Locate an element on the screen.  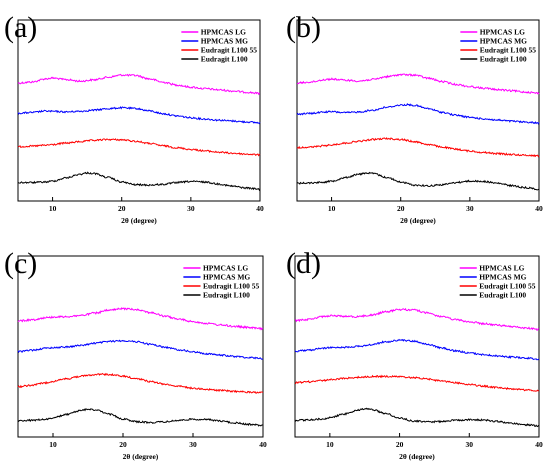
panel-label: (a) is located at coordinates (20, 27).